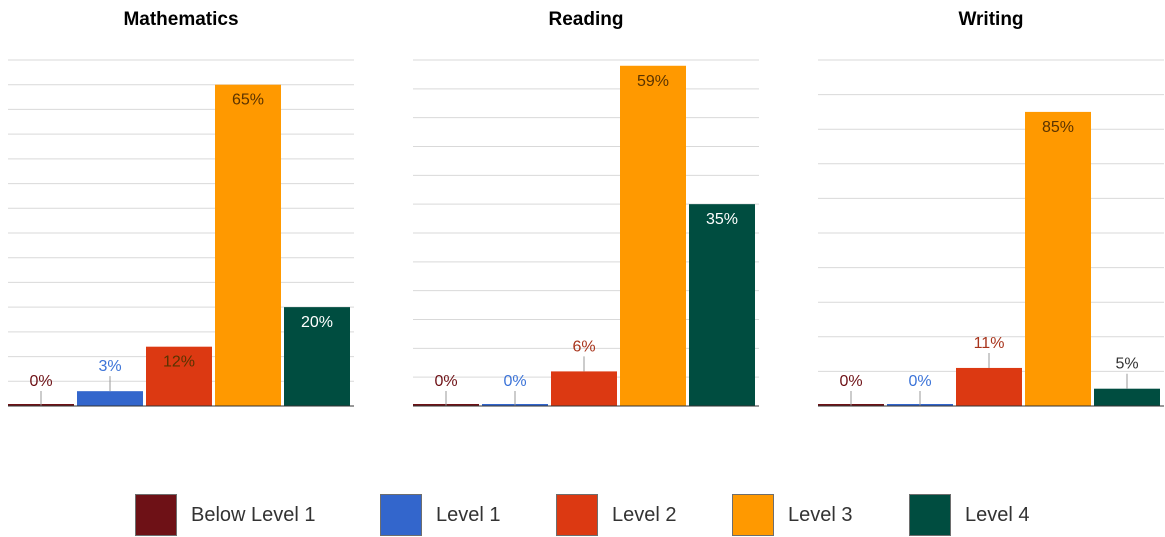 This screenshot has height=537, width=1165. What do you see at coordinates (248, 100) in the screenshot?
I see `data-label-mathematics-4: 65%` at bounding box center [248, 100].